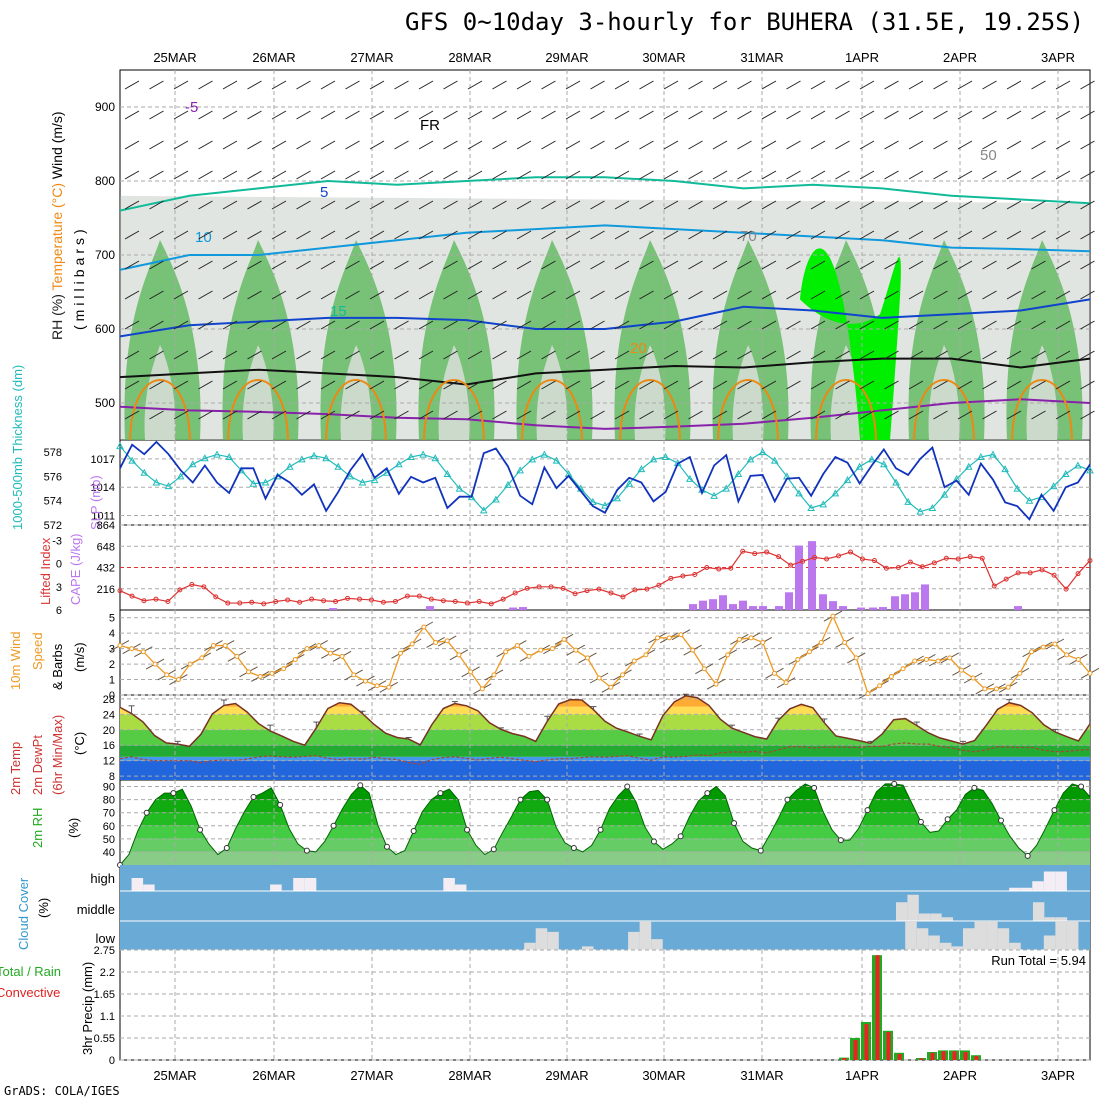  Describe the element at coordinates (605, 824) in the screenshot. I see `rh-line` at that location.